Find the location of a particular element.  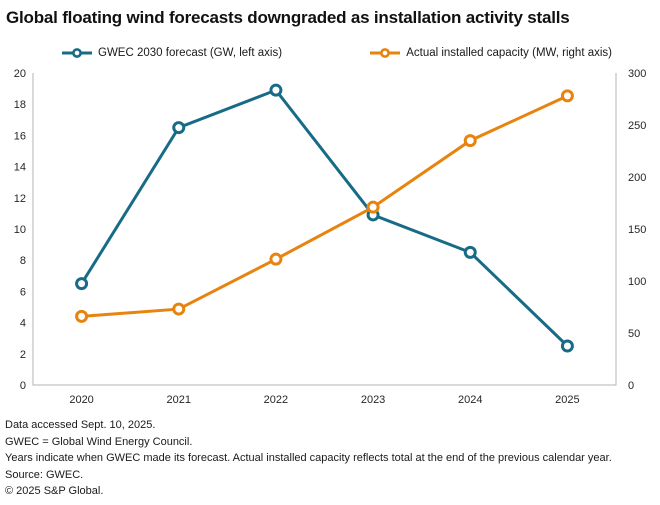

y-axis-left-tick-label: 18 is located at coordinates (20, 105).